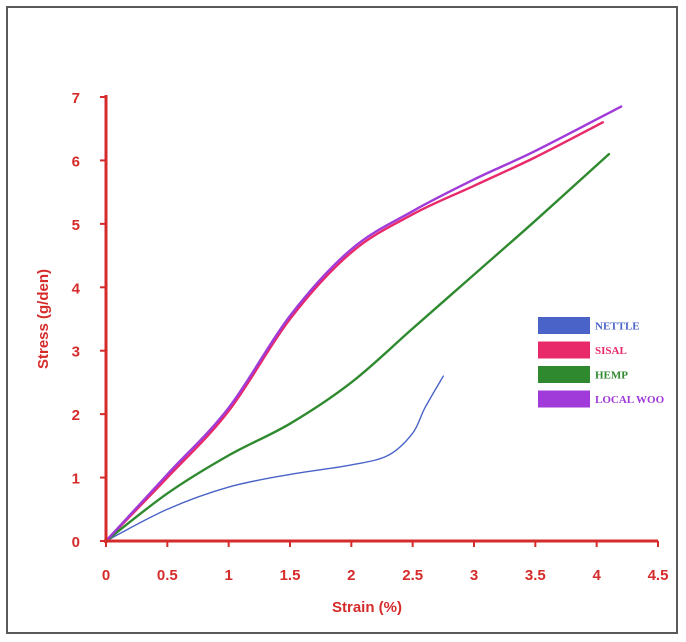 This screenshot has height=642, width=686. I want to click on y-tick-label: 1, so click(76, 479).